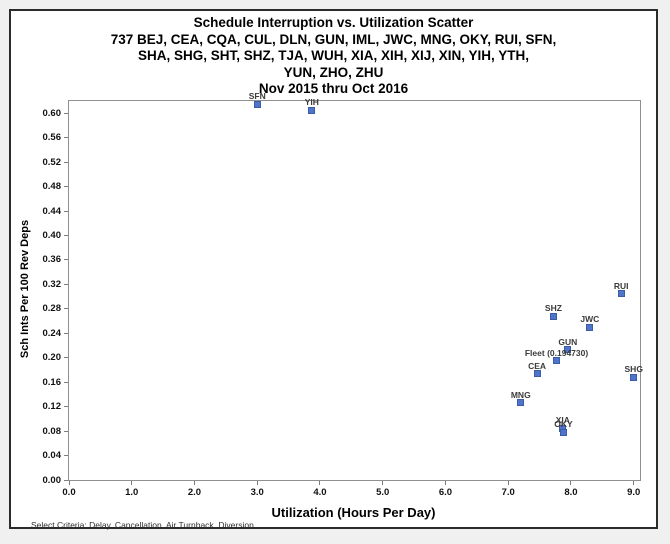 The width and height of the screenshot is (670, 544). Describe the element at coordinates (312, 110) in the screenshot. I see `data-point-yih` at that location.